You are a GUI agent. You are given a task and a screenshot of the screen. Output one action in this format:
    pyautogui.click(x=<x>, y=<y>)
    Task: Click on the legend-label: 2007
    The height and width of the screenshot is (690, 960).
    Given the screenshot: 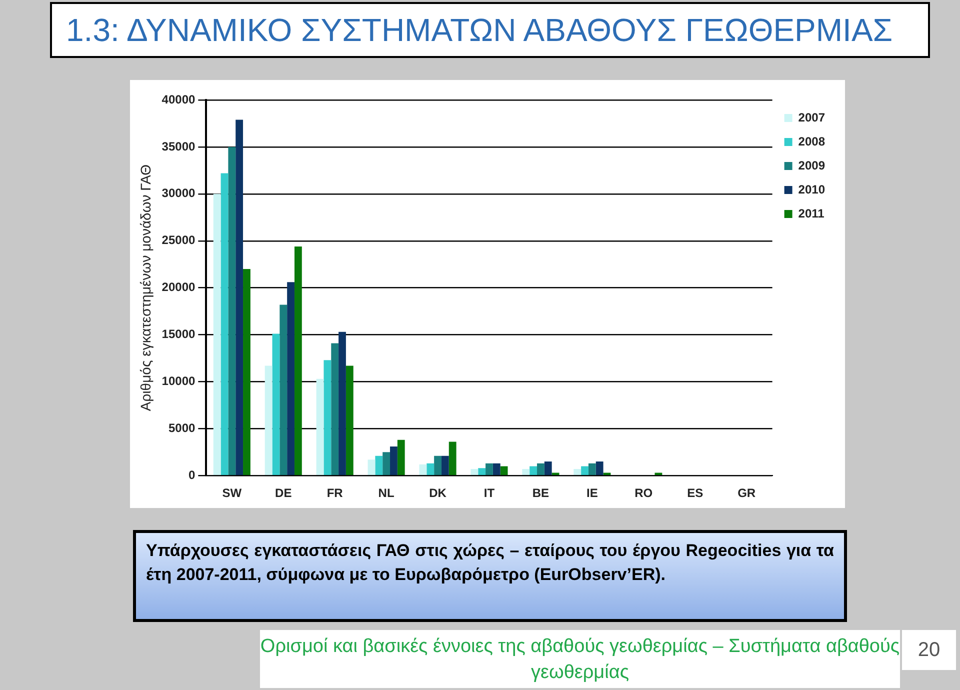 What is the action you would take?
    pyautogui.click(x=812, y=117)
    